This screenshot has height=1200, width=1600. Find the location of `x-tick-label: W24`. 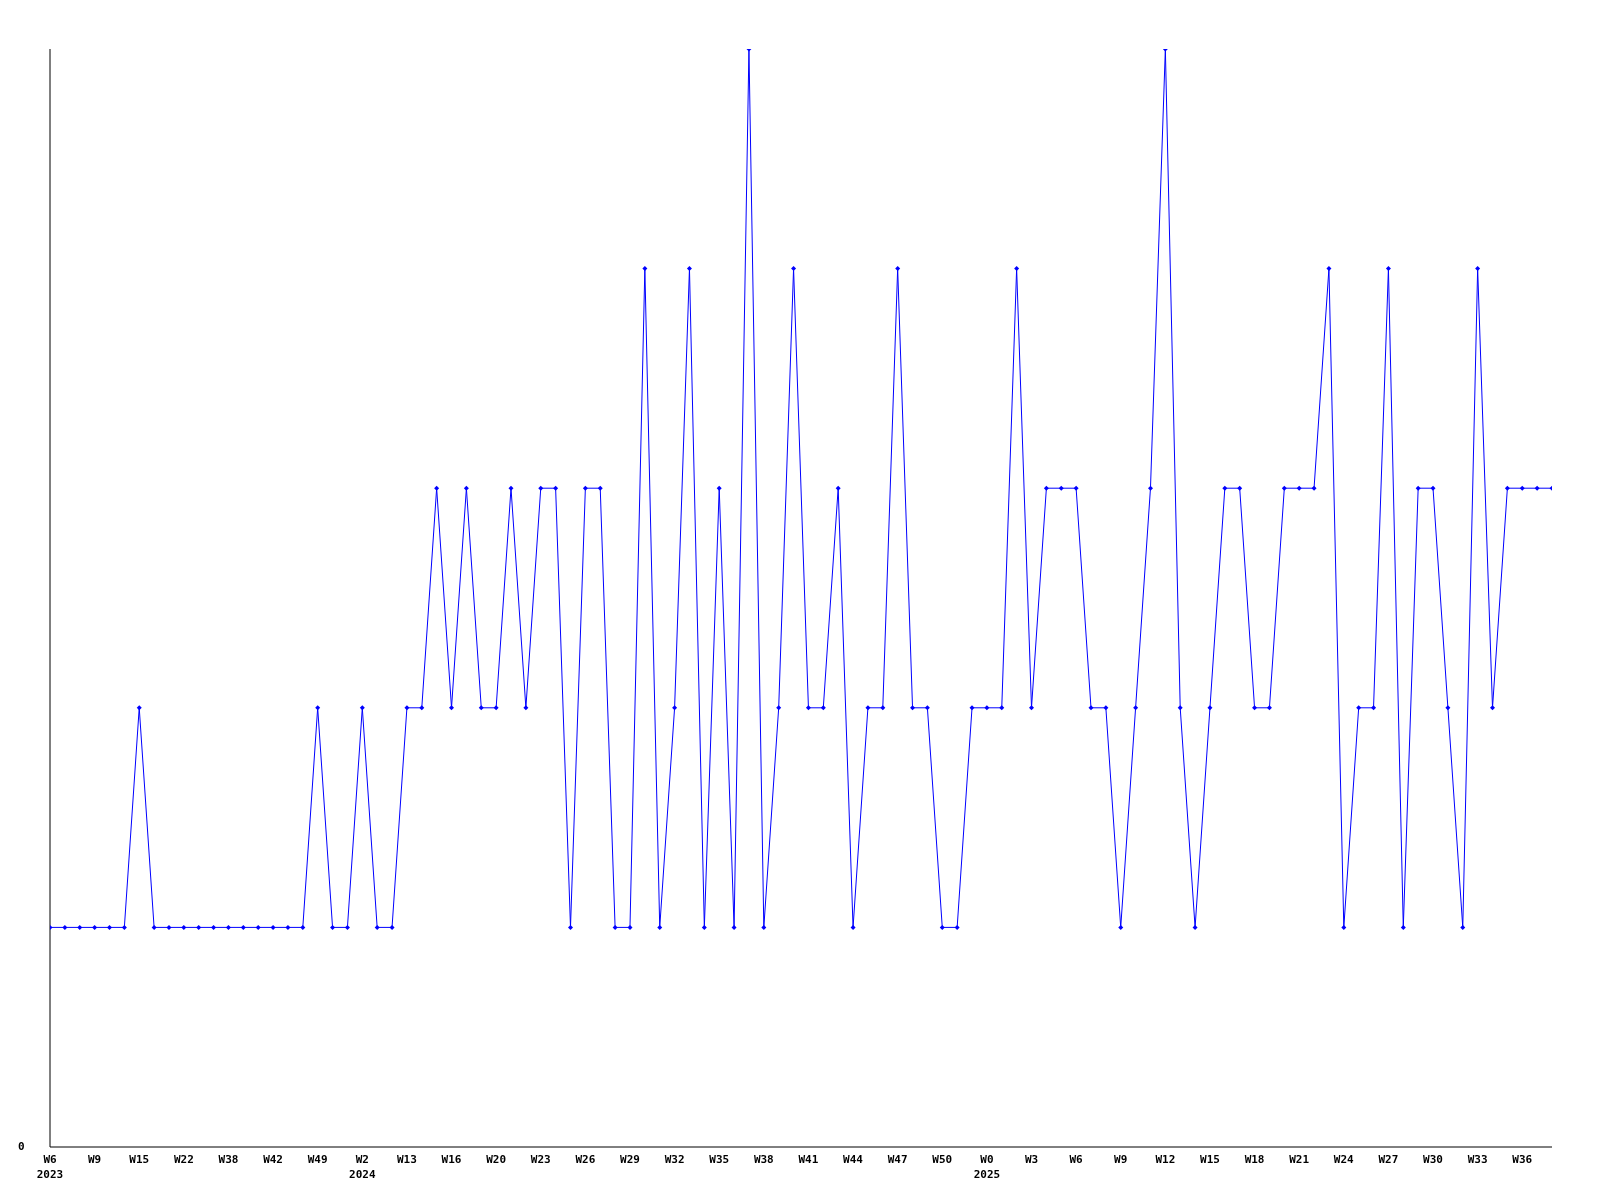

x-tick-label: W24 is located at coordinates (1344, 1159).